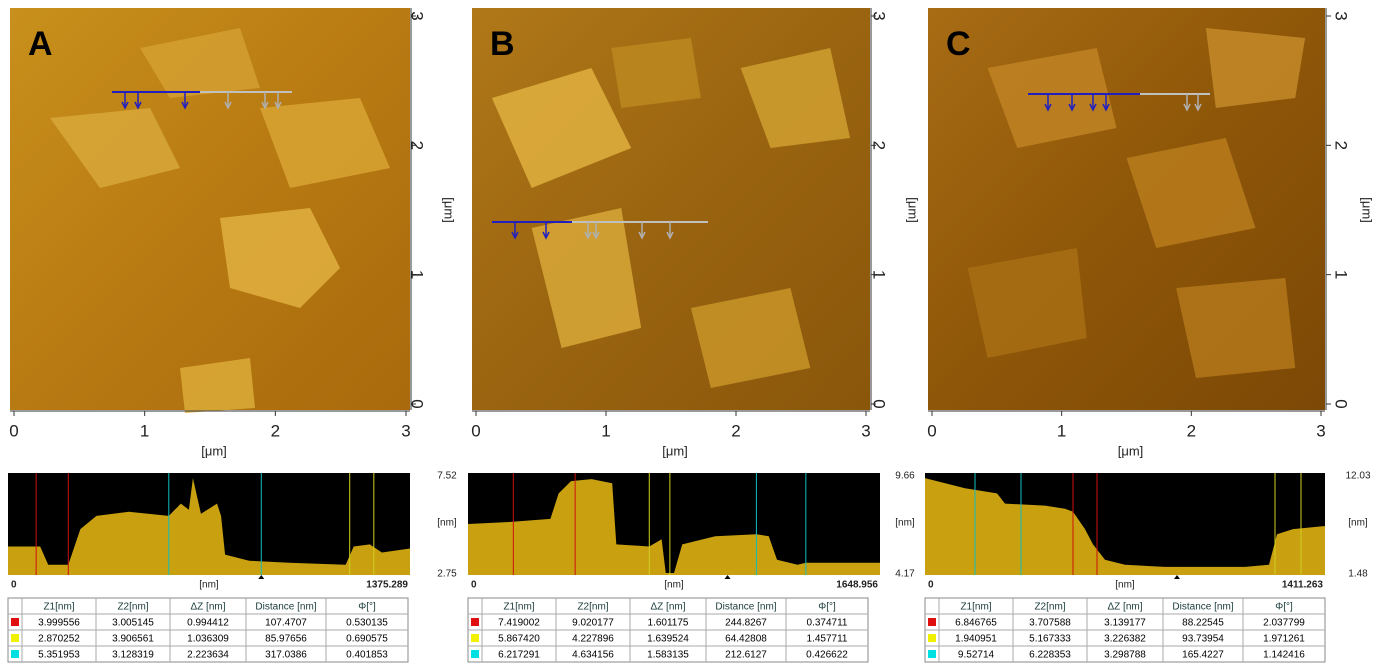 This screenshot has width=1381, height=668. I want to click on table-cell: 1.583135, so click(668, 655).